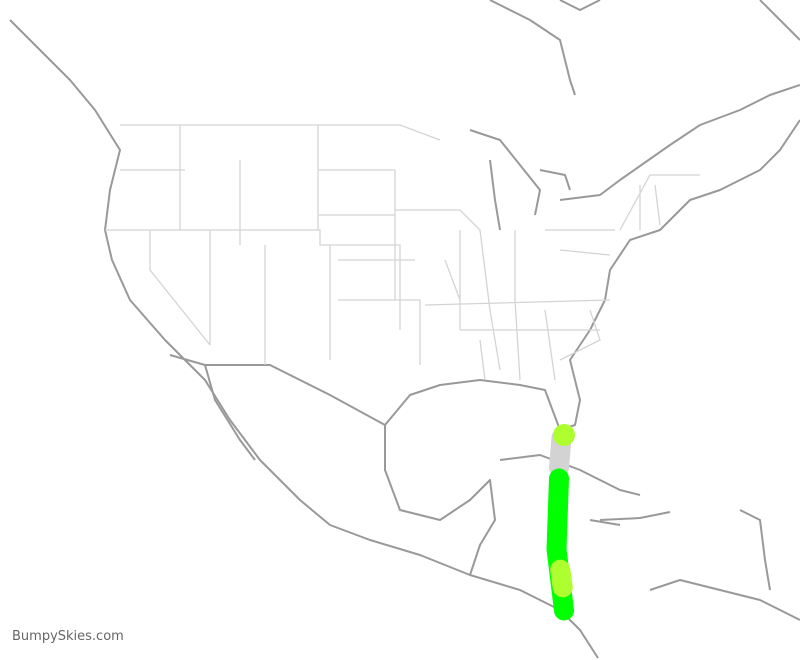 Image resolution: width=800 pixels, height=660 pixels. Describe the element at coordinates (560, 522) in the screenshot. I see `flight-route` at that location.